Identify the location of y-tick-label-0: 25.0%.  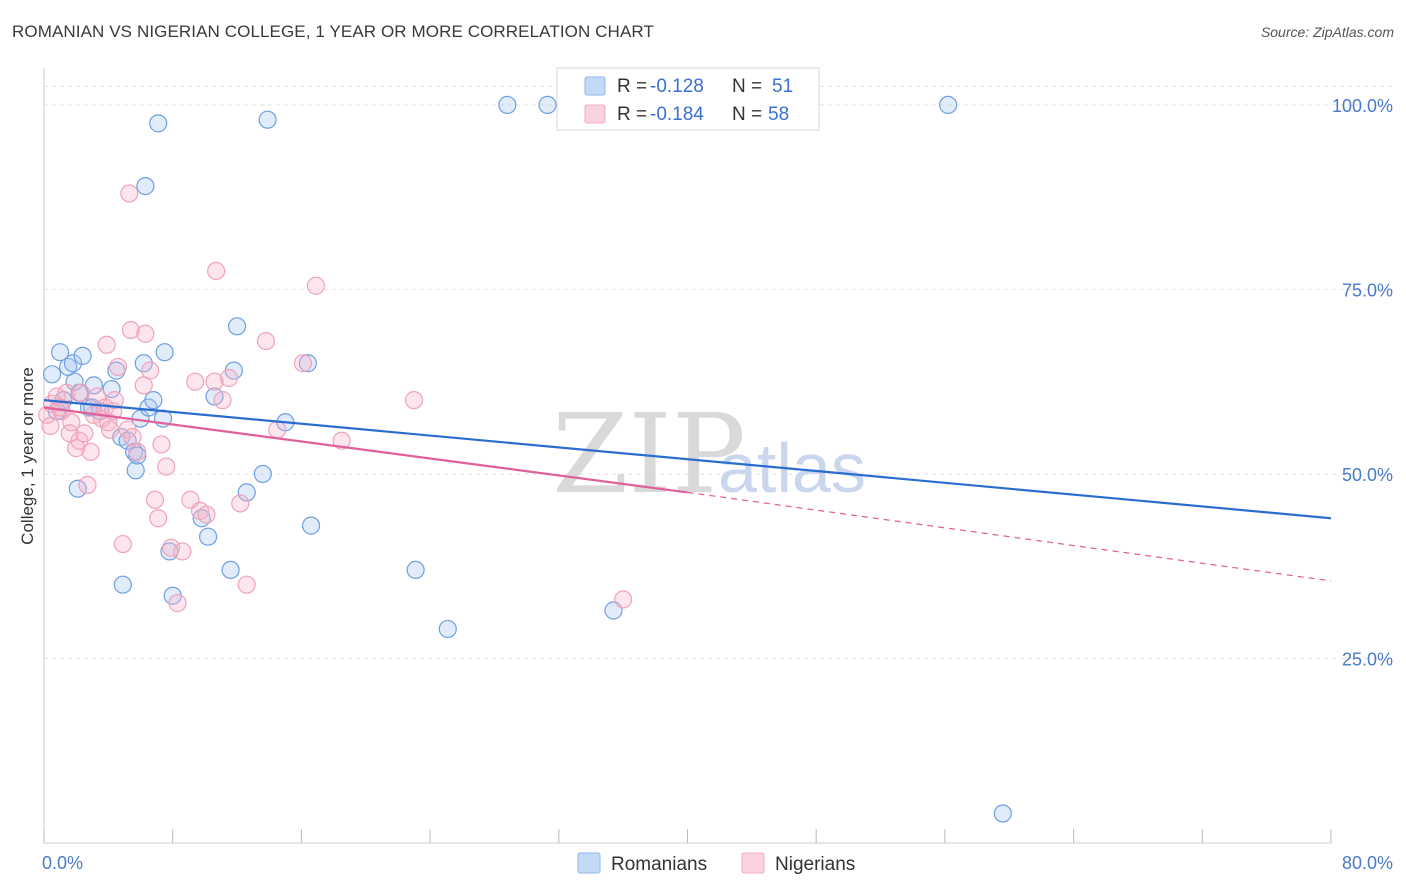
(1367, 659).